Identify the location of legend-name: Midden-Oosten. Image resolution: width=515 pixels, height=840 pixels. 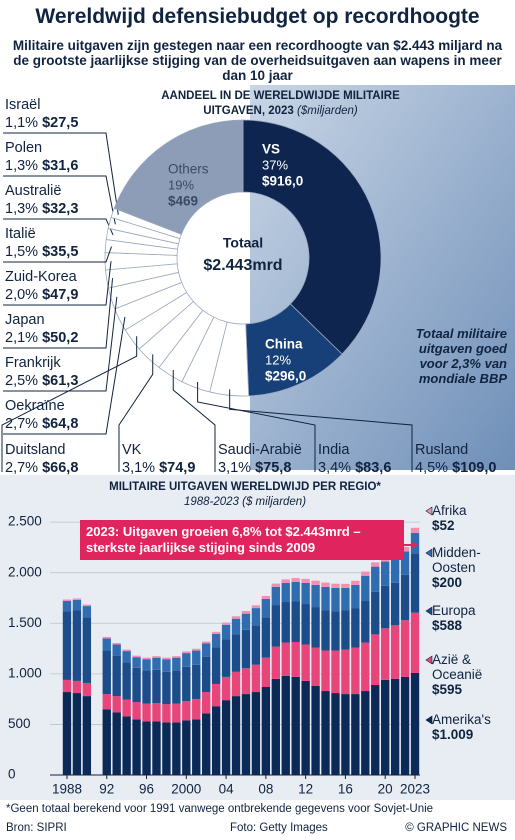
(456, 560).